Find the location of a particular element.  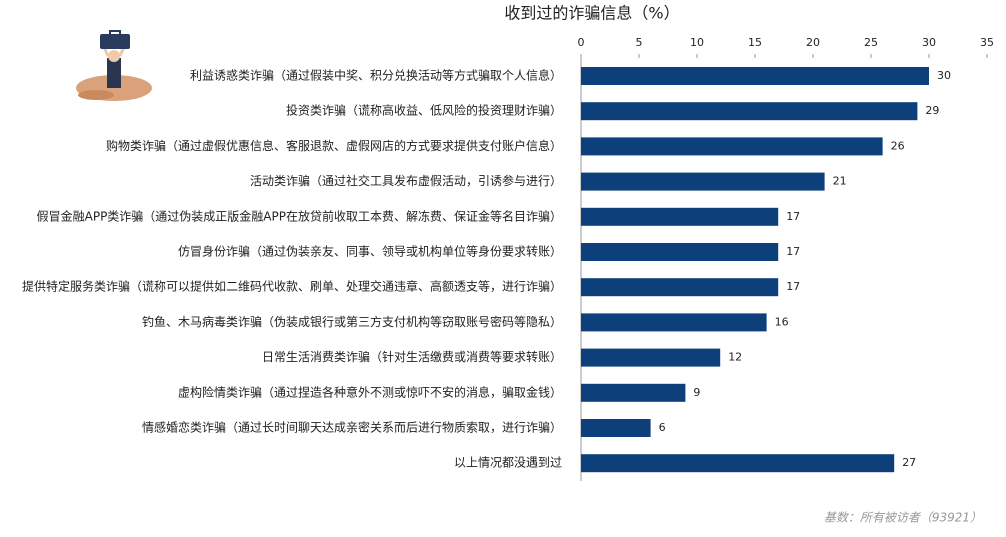

x-tick-label: 20 is located at coordinates (813, 42).